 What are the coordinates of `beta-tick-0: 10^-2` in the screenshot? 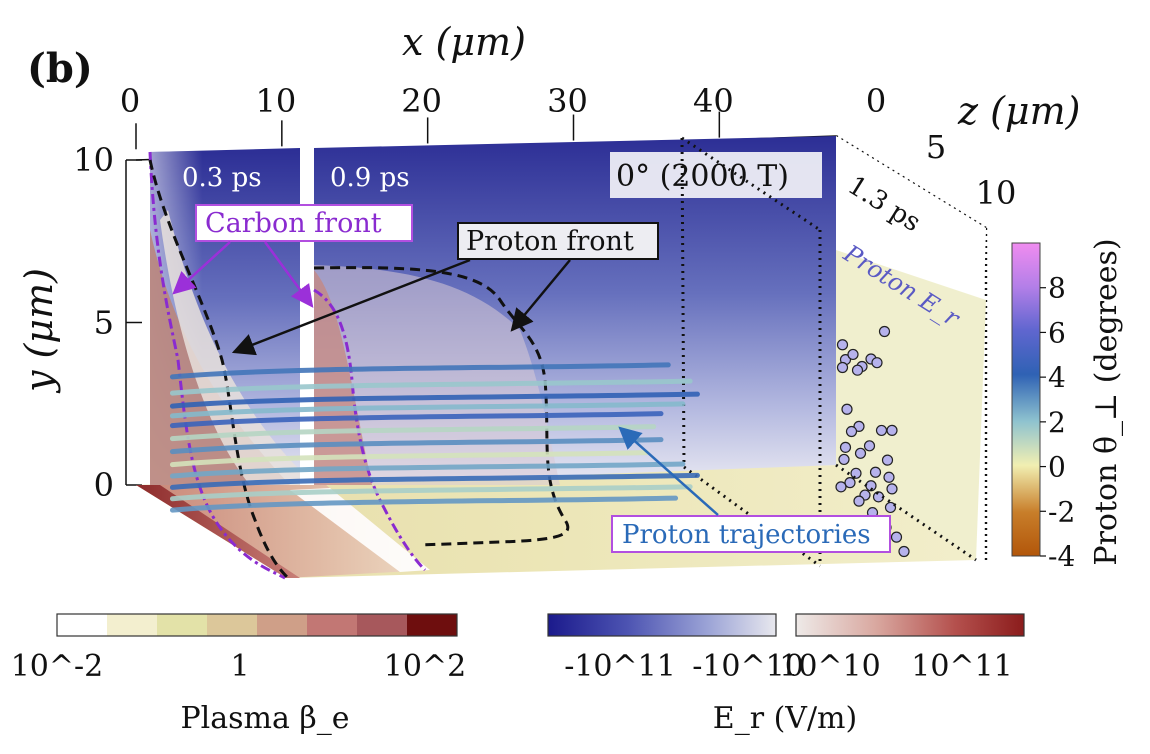 It's located at (57, 666).